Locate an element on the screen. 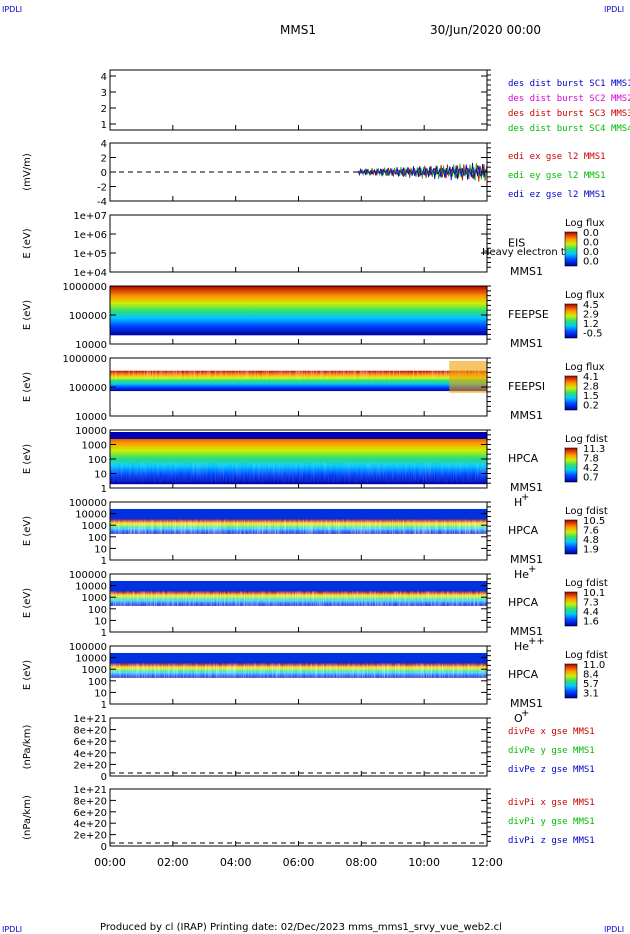 Image resolution: width=630 pixels, height=934 pixels. spectrogram-hpca-o is located at coordinates (298, 672).